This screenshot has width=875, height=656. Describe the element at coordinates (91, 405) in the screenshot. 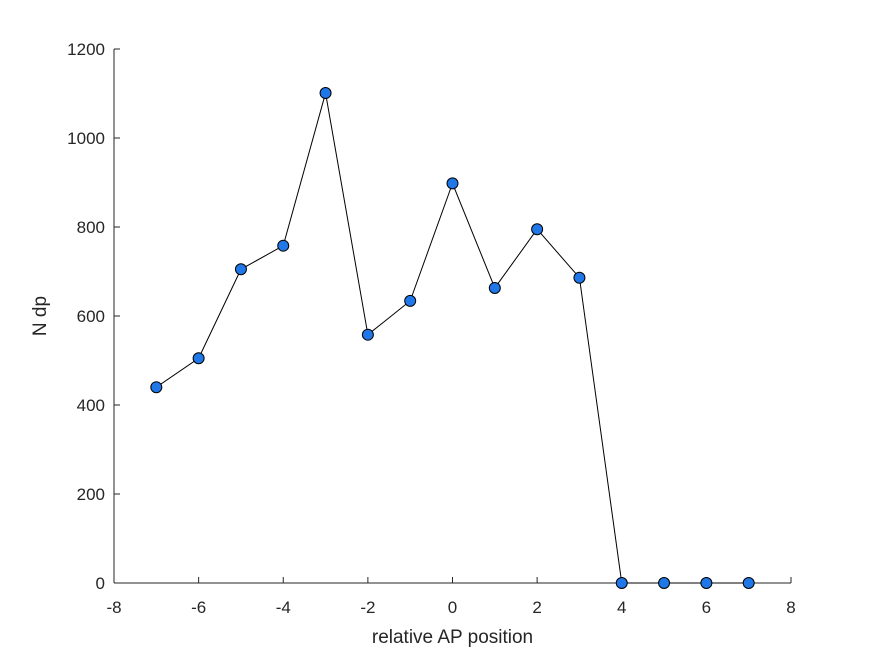

I see `y-tick-label: 400` at that location.